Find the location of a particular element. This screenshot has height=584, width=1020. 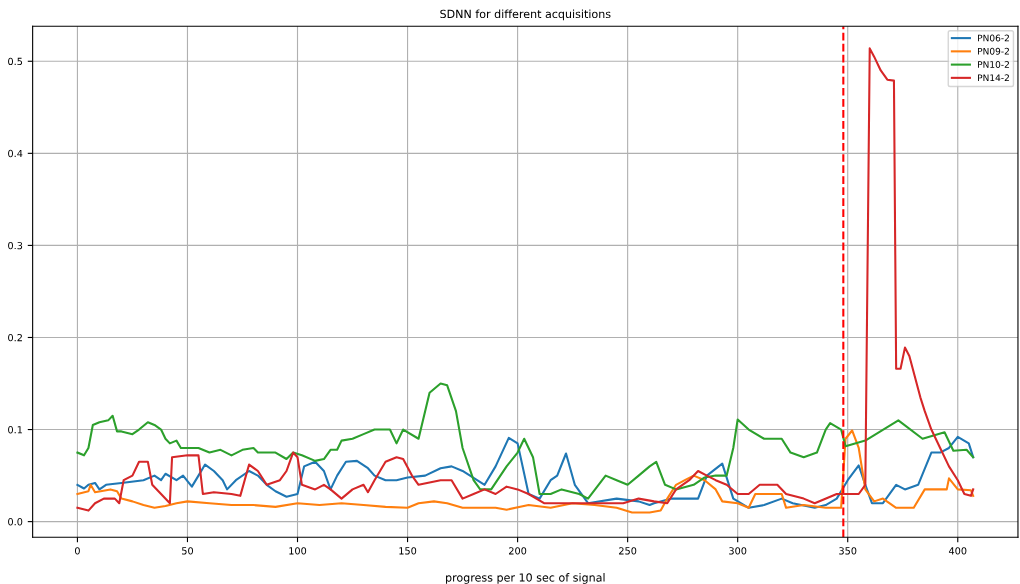

x-tick-label: 150 is located at coordinates (408, 551).